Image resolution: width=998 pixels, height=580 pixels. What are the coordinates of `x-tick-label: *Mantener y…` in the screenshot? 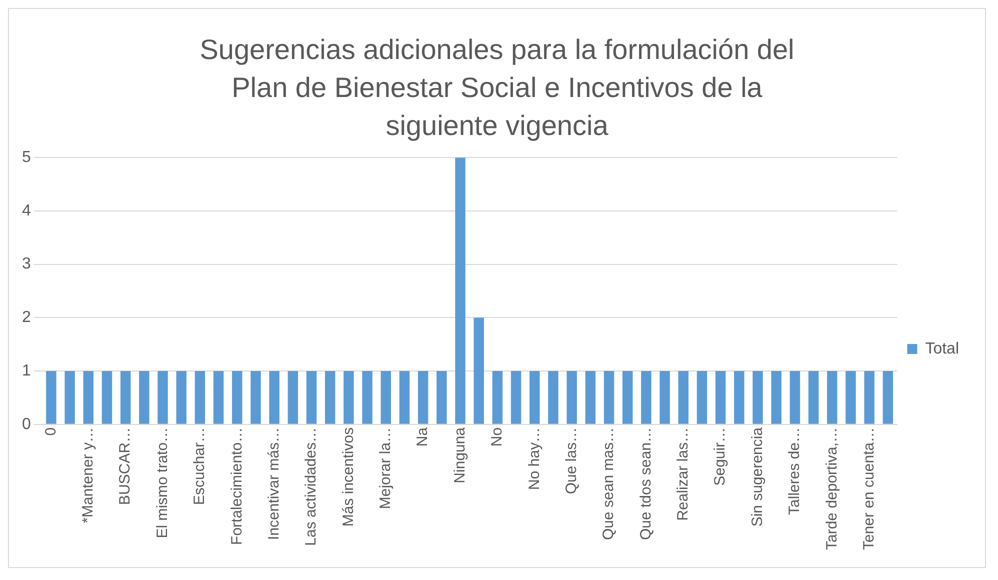 It's located at (88, 475).